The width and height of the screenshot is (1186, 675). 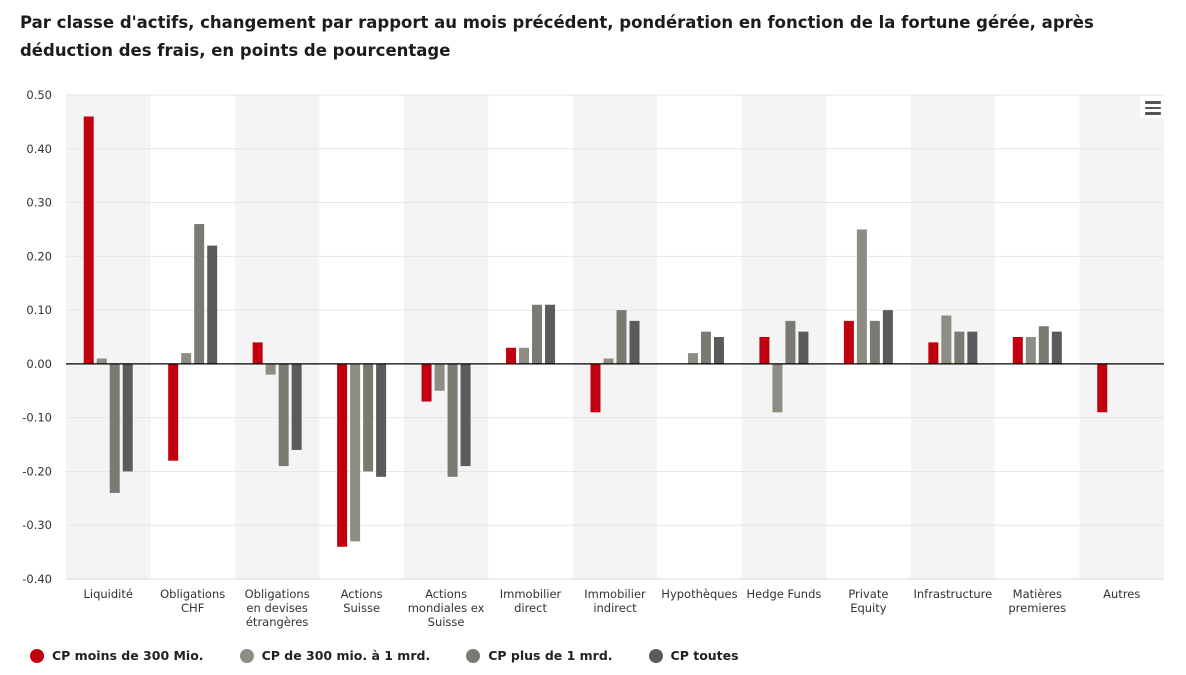 I want to click on x-tick-label: Infrastructure, so click(x=952, y=594).